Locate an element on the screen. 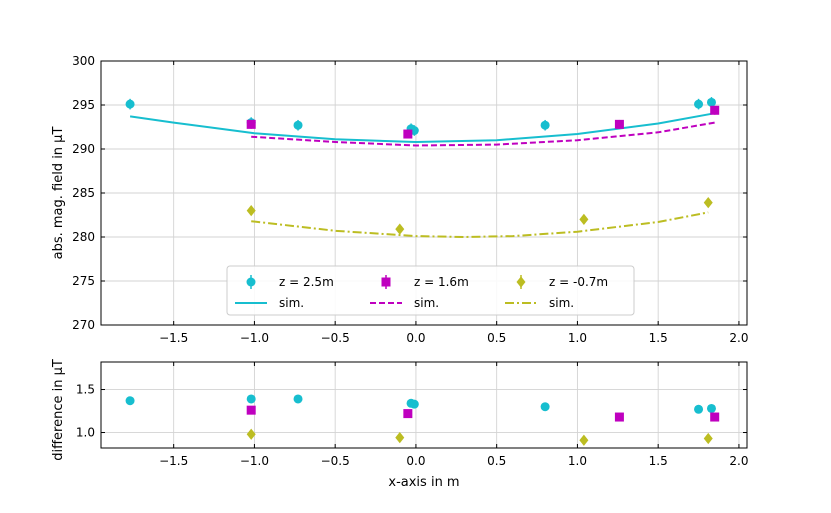  sim-curve-cyan is located at coordinates (420, 127).